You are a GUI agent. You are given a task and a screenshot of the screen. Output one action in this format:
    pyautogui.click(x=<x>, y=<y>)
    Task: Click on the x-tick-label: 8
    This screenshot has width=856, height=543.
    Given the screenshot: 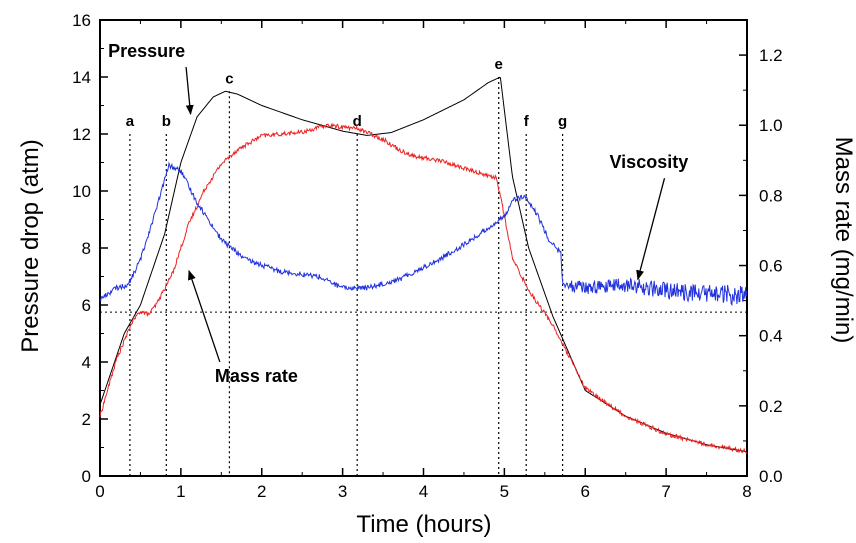 What is the action you would take?
    pyautogui.click(x=746, y=491)
    